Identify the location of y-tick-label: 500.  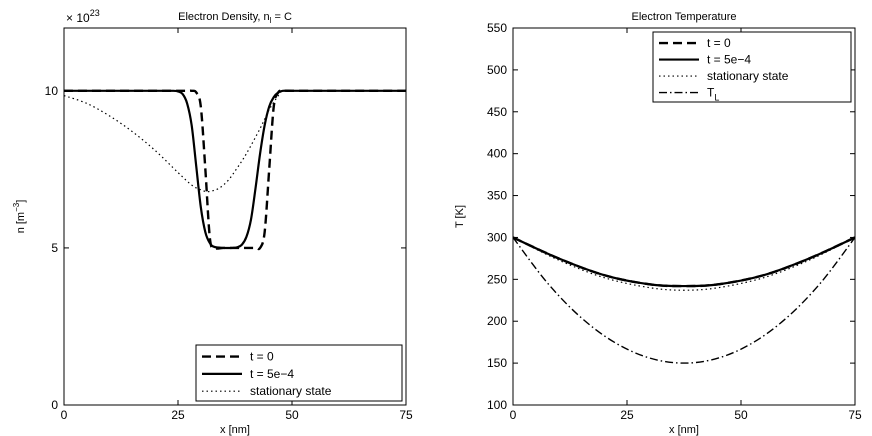
(497, 70).